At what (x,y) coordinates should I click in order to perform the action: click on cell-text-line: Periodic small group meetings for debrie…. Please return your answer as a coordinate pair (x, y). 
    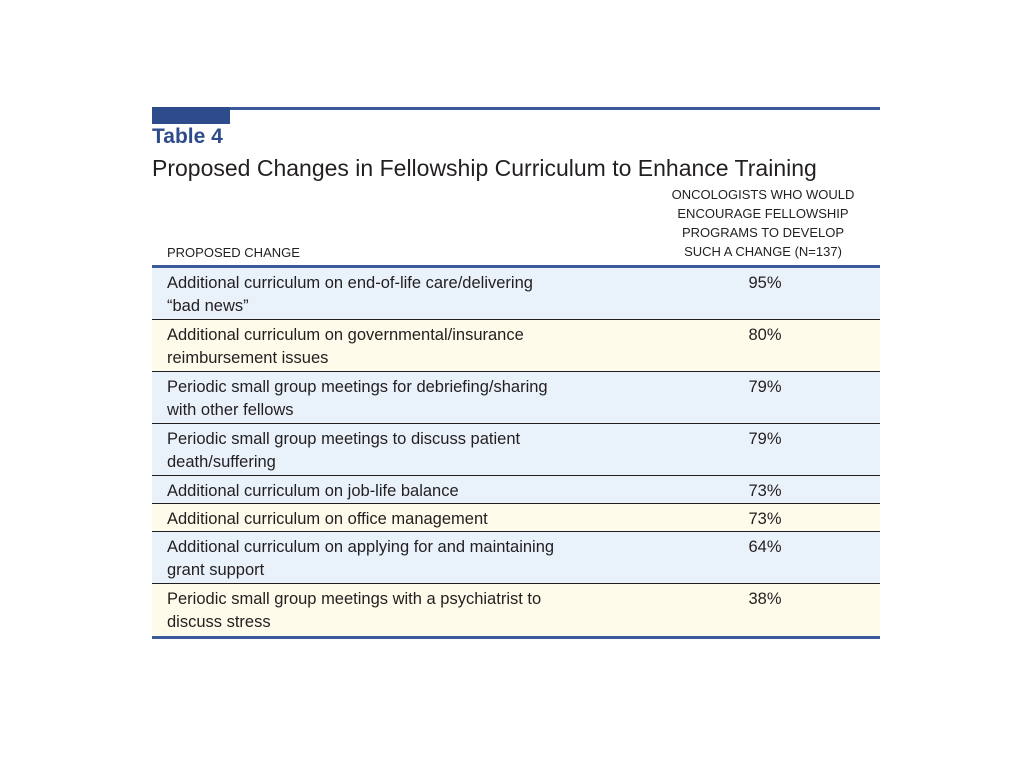
    Looking at the image, I should click on (357, 387).